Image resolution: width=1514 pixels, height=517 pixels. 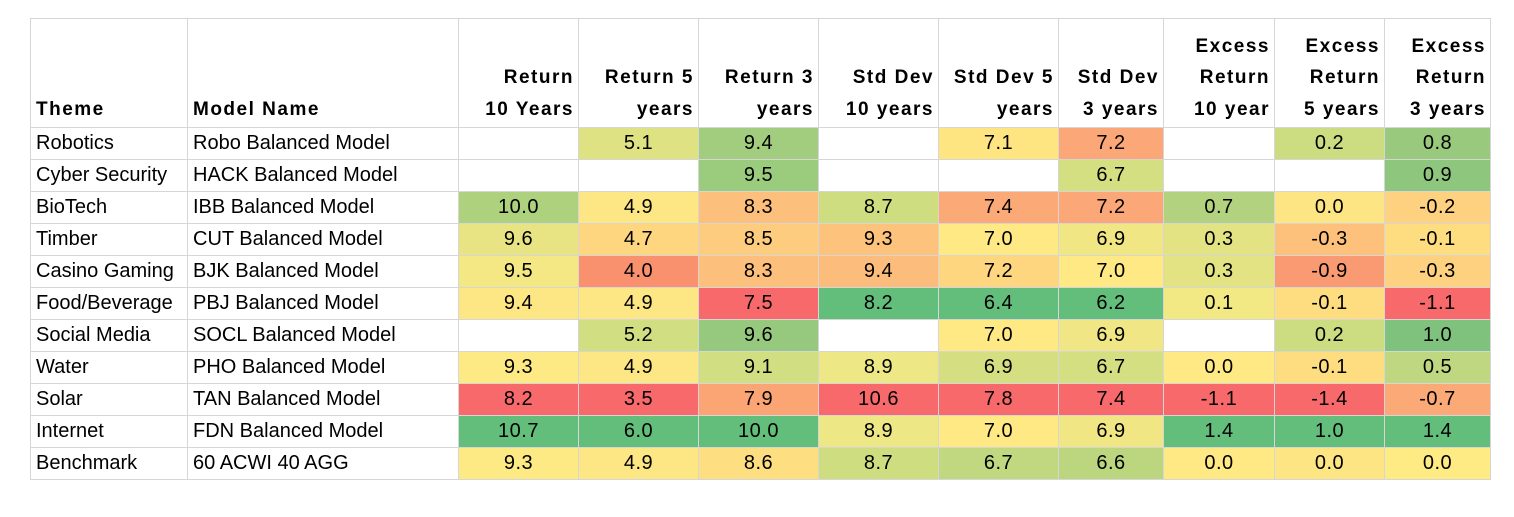 What do you see at coordinates (638, 239) in the screenshot?
I see `value-cell: 4.7` at bounding box center [638, 239].